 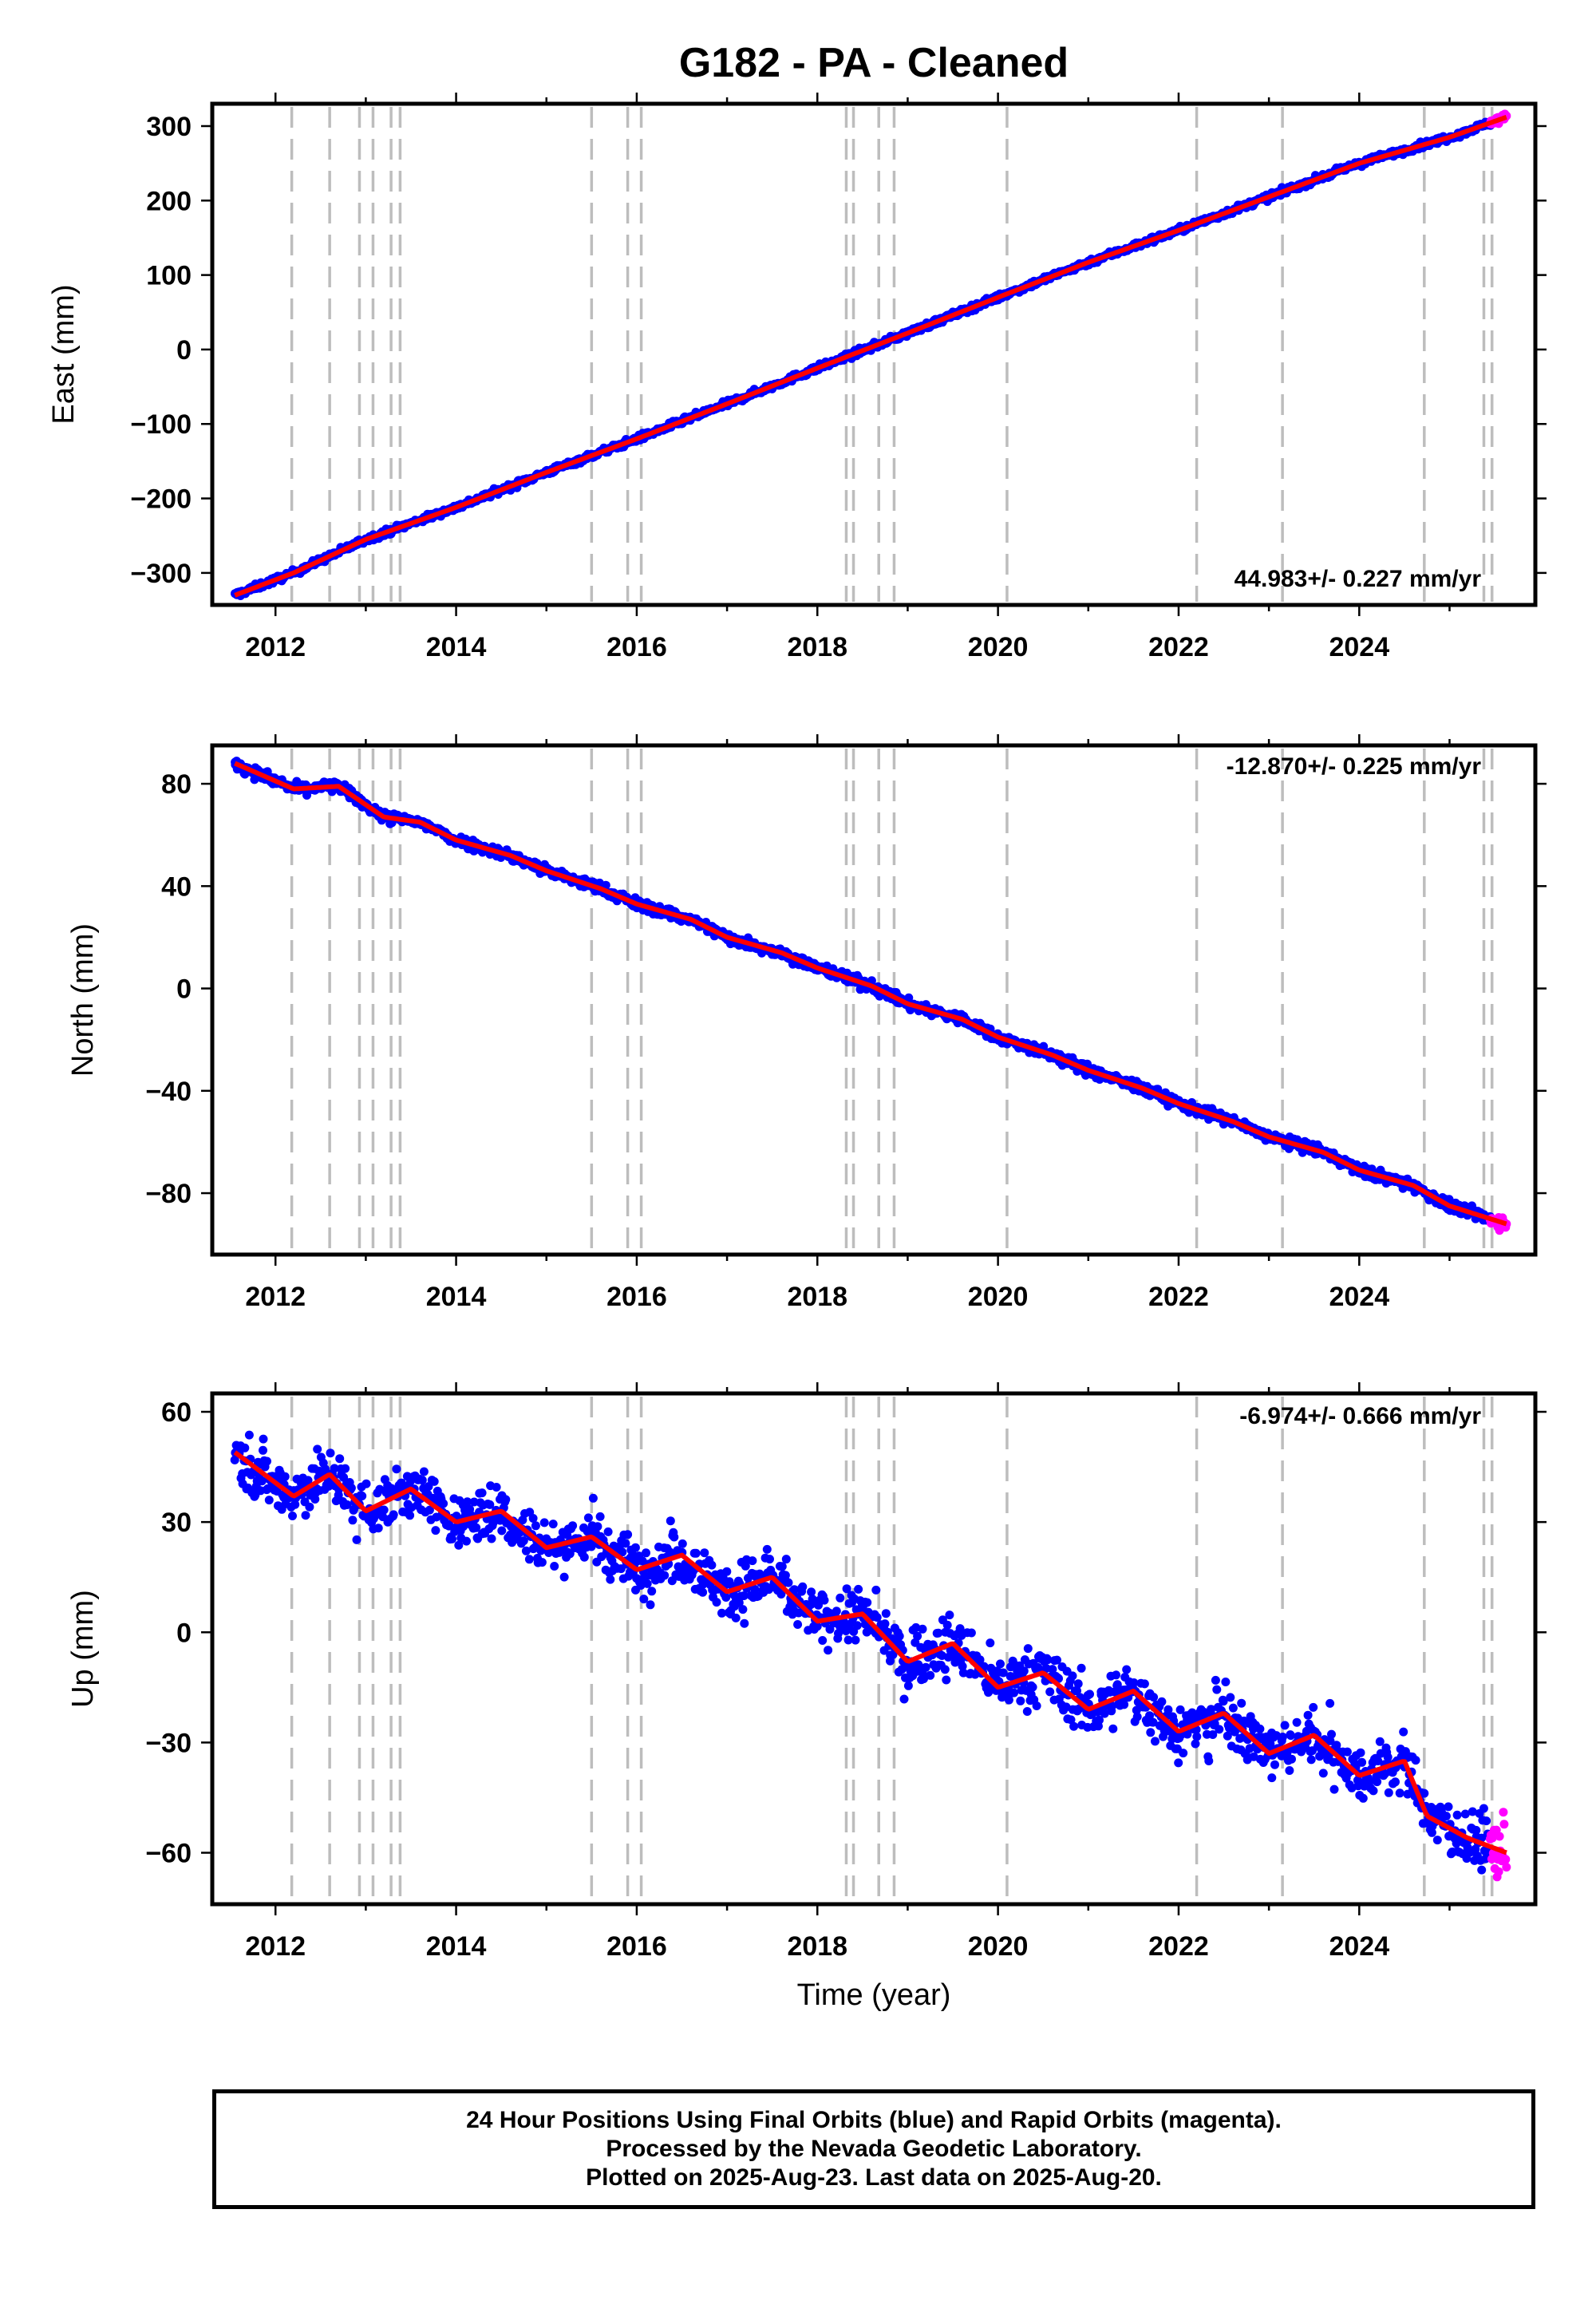 I want to click on up-x-tick-label: 2012, so click(x=275, y=1947).